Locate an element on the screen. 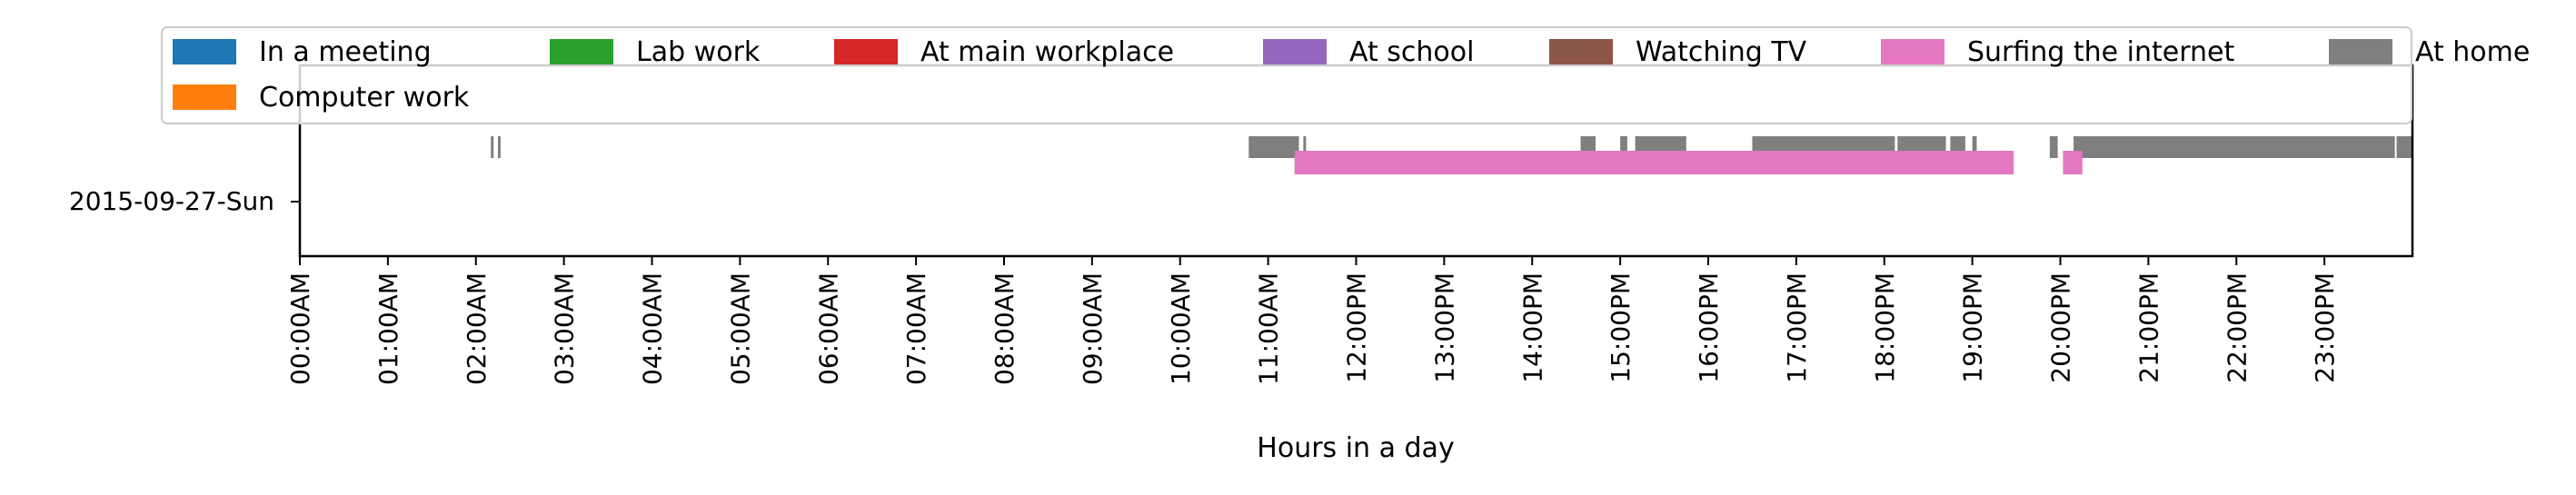 Image resolution: width=2576 pixels, height=495 pixels. y-axis: 2015-09-27-Sun is located at coordinates (184, 201).